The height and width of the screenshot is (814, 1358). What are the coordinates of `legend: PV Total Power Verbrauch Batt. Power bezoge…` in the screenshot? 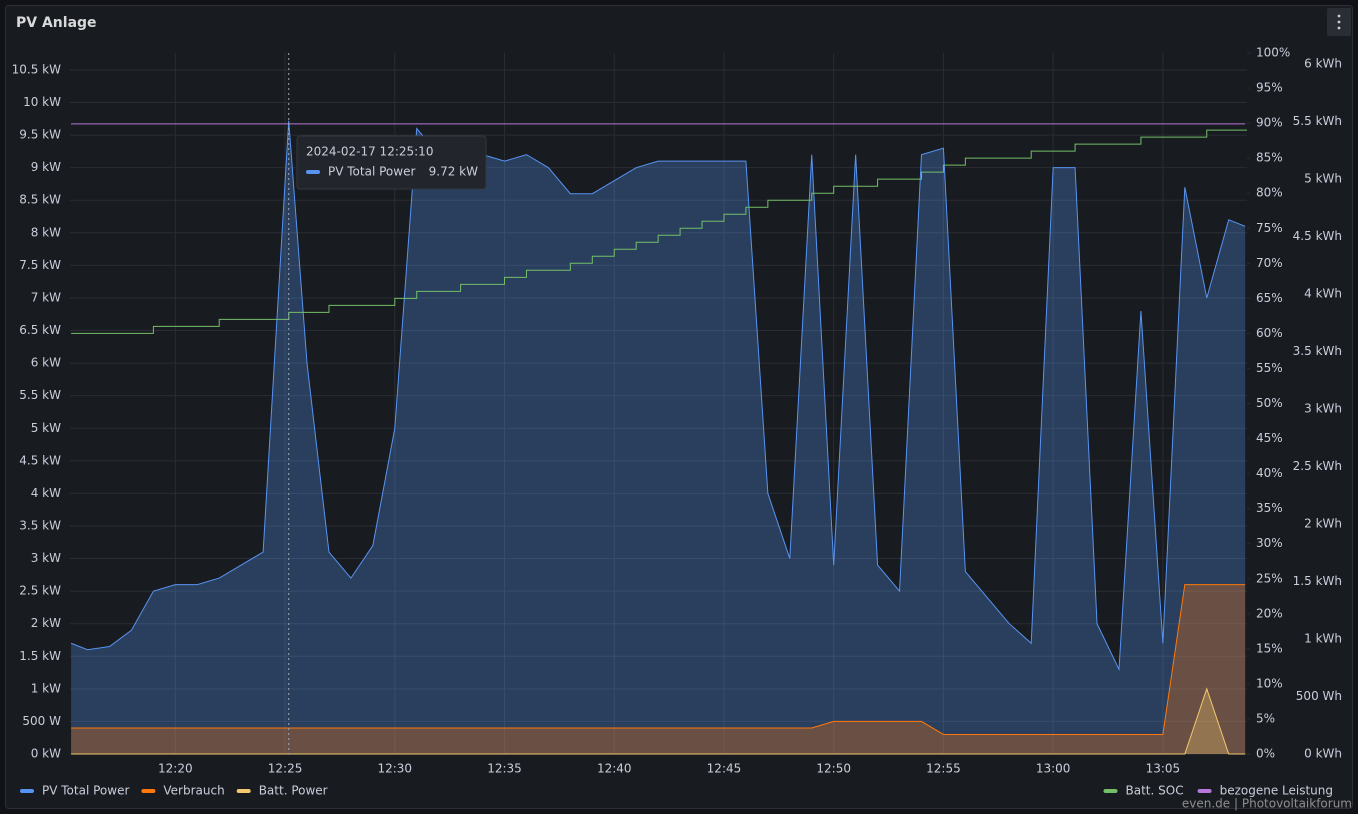 It's located at (676, 791).